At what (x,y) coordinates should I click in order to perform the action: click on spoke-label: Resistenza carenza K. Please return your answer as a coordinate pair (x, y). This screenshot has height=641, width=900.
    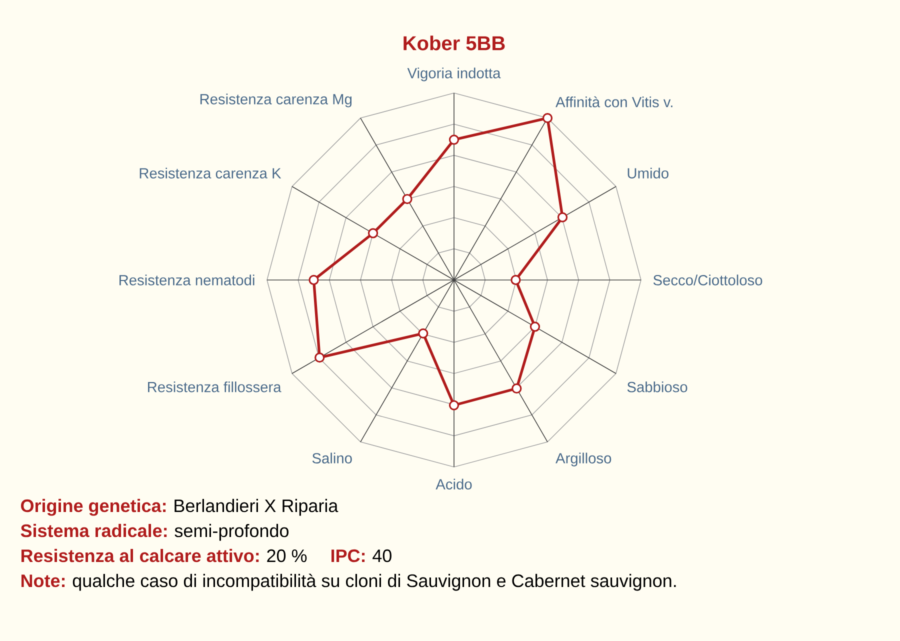
    Looking at the image, I should click on (211, 173).